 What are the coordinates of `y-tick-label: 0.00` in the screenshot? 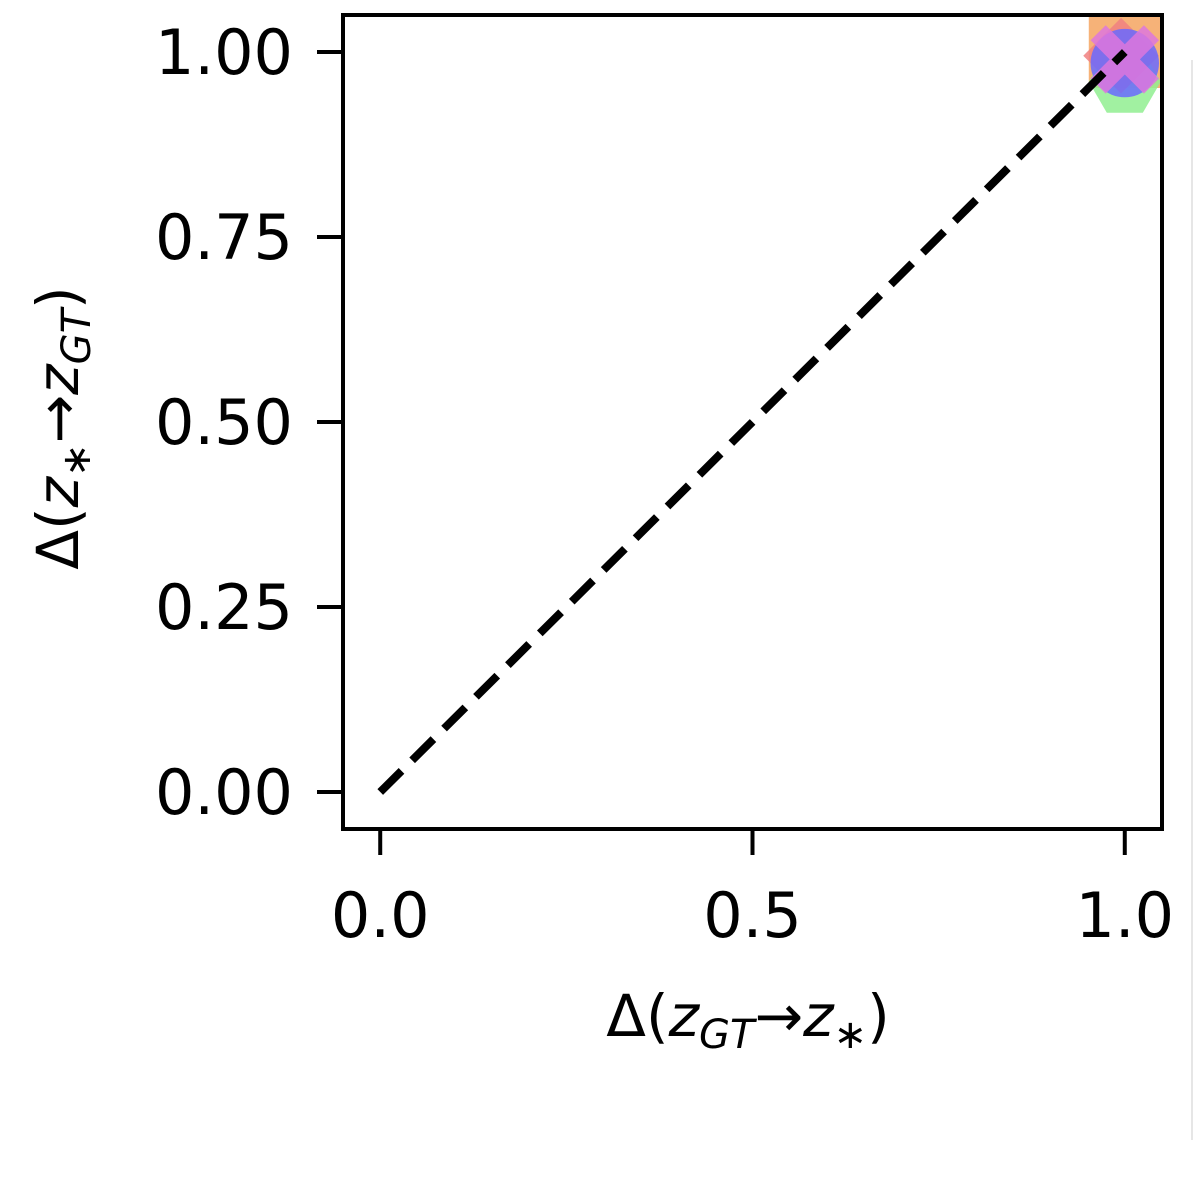 It's located at (224, 792).